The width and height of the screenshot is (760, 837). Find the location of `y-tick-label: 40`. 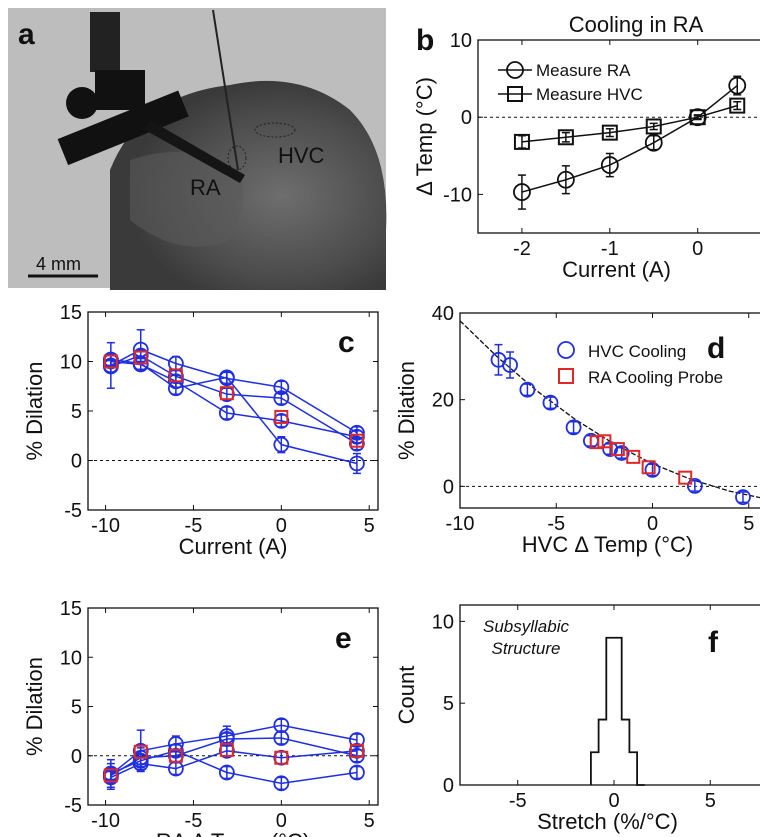

y-tick-label: 40 is located at coordinates (443, 314).